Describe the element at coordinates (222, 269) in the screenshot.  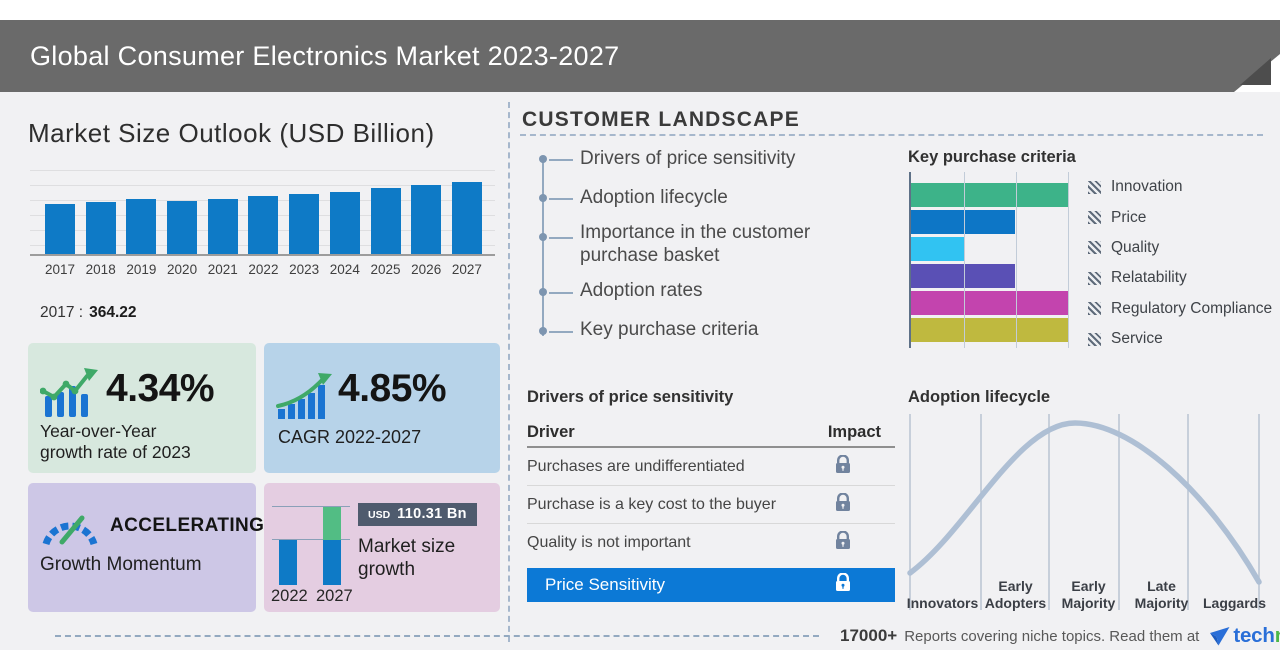
I see `year-label: 2021` at that location.